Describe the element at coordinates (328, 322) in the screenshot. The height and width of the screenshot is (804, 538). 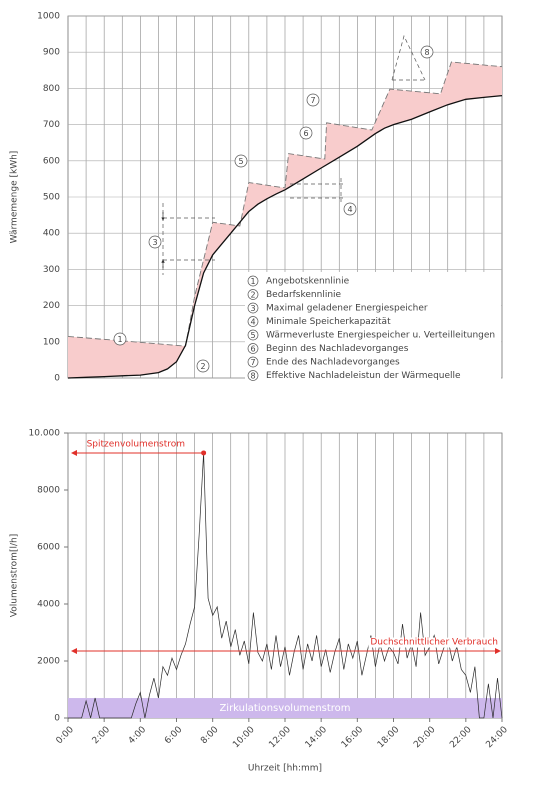
I see `legend-label: Minimale Speicherkapazität` at that location.